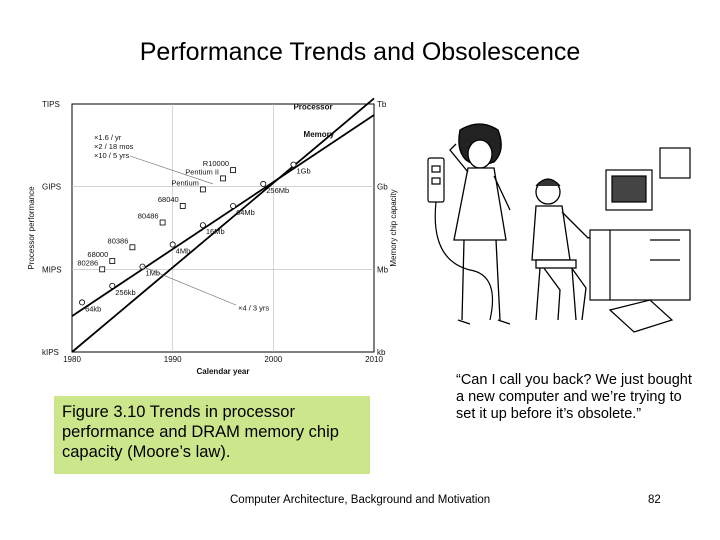 The width and height of the screenshot is (720, 540). Describe the element at coordinates (114, 146) in the screenshot. I see `growth-rate-note: ×2 / 18 mos` at that location.